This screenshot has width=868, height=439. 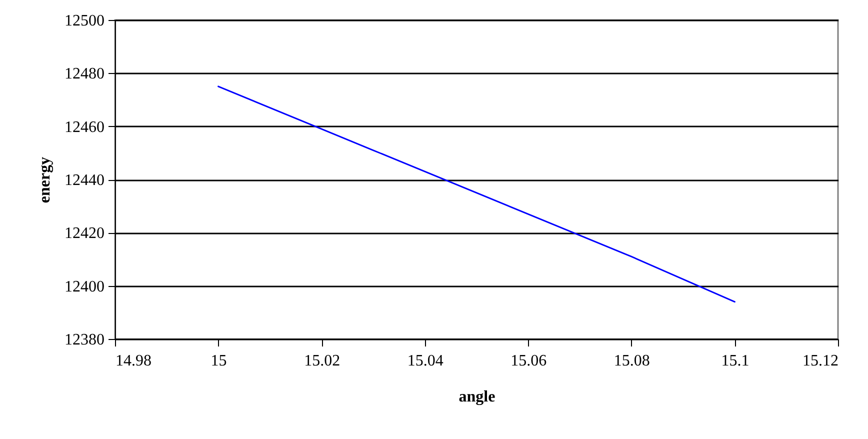 What do you see at coordinates (84, 180) in the screenshot?
I see `y-tick-label: 12440` at bounding box center [84, 180].